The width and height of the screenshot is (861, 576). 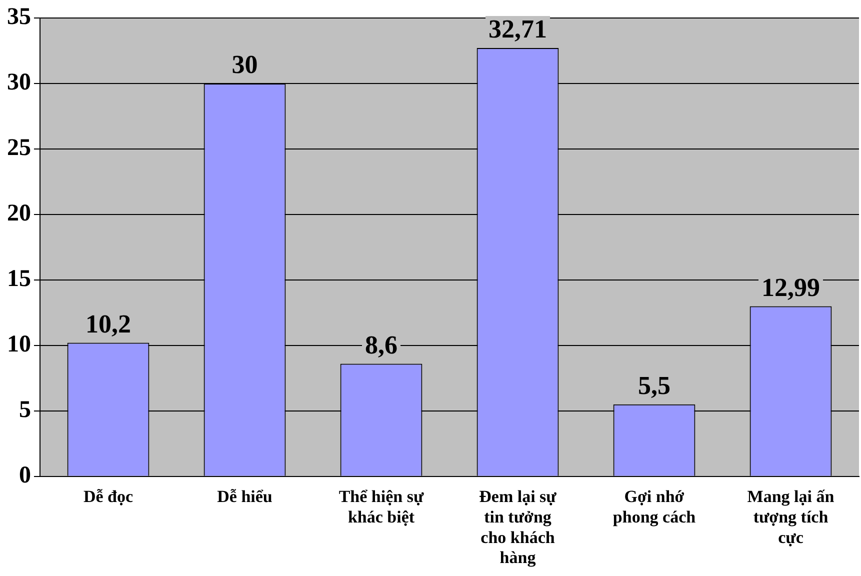 What do you see at coordinates (245, 65) in the screenshot?
I see `data-label: 30` at bounding box center [245, 65].